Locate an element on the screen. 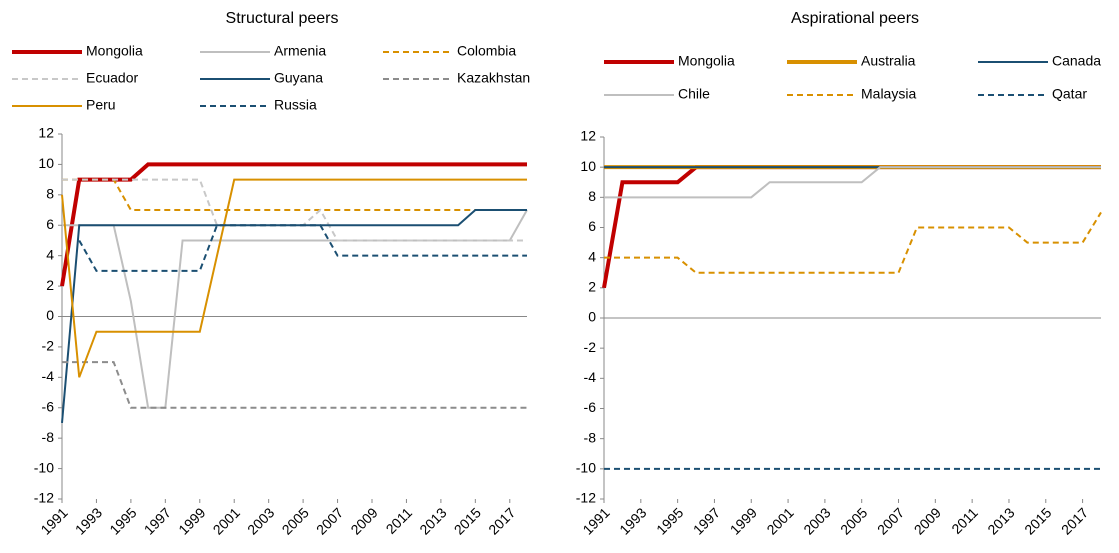 The height and width of the screenshot is (553, 1119). chart-title: Structural peers is located at coordinates (282, 18).